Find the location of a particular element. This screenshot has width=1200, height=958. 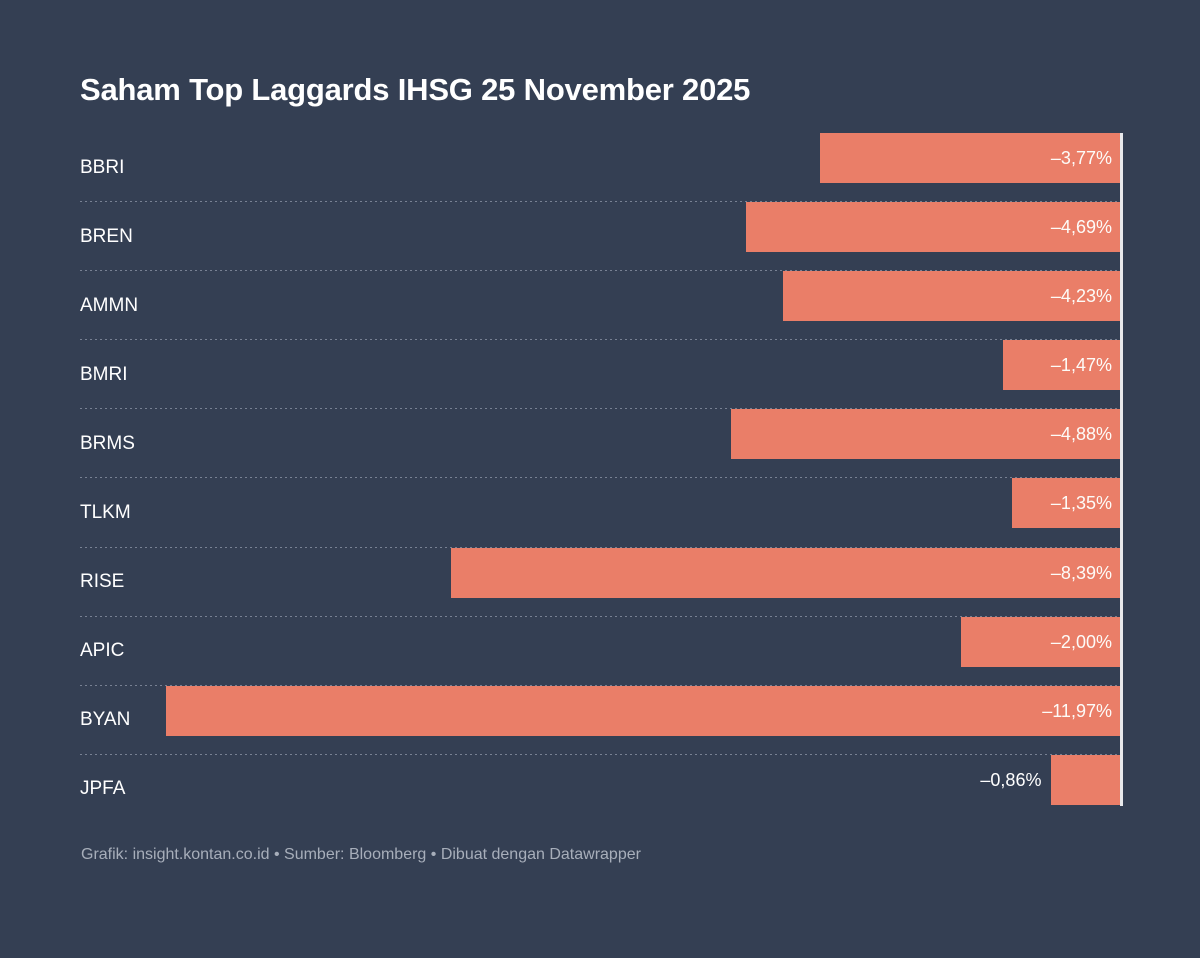

bar-row: BBRI –3,77% is located at coordinates (601, 168).